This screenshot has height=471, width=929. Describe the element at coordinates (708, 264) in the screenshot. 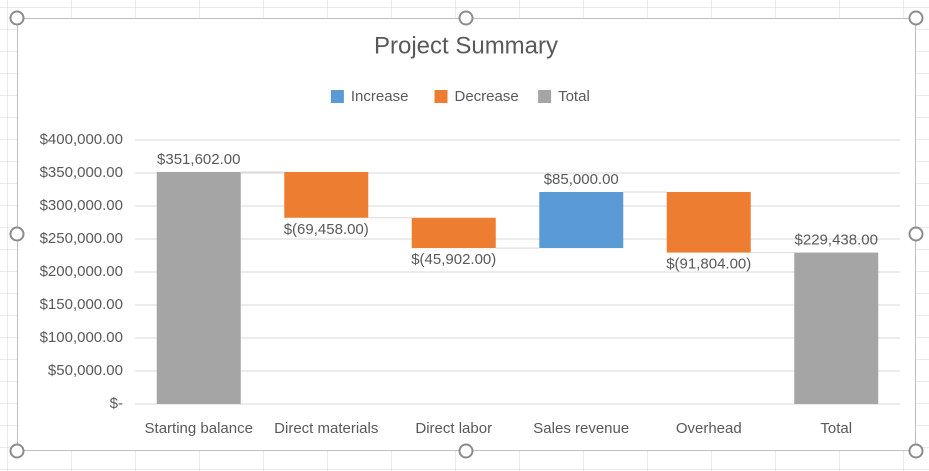

I see `value-label: $(91,804.00)` at that location.